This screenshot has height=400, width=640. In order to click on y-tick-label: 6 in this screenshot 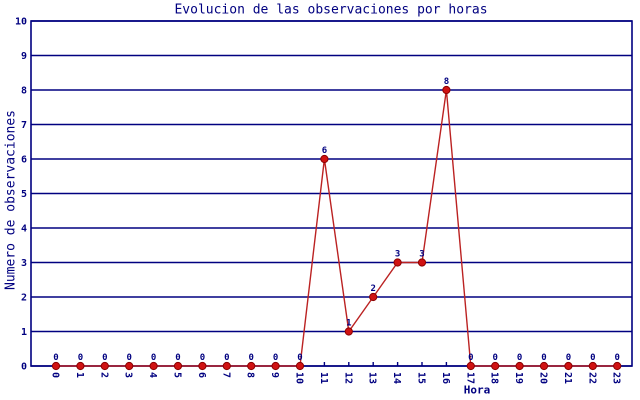, I will do `click(24, 160)`.